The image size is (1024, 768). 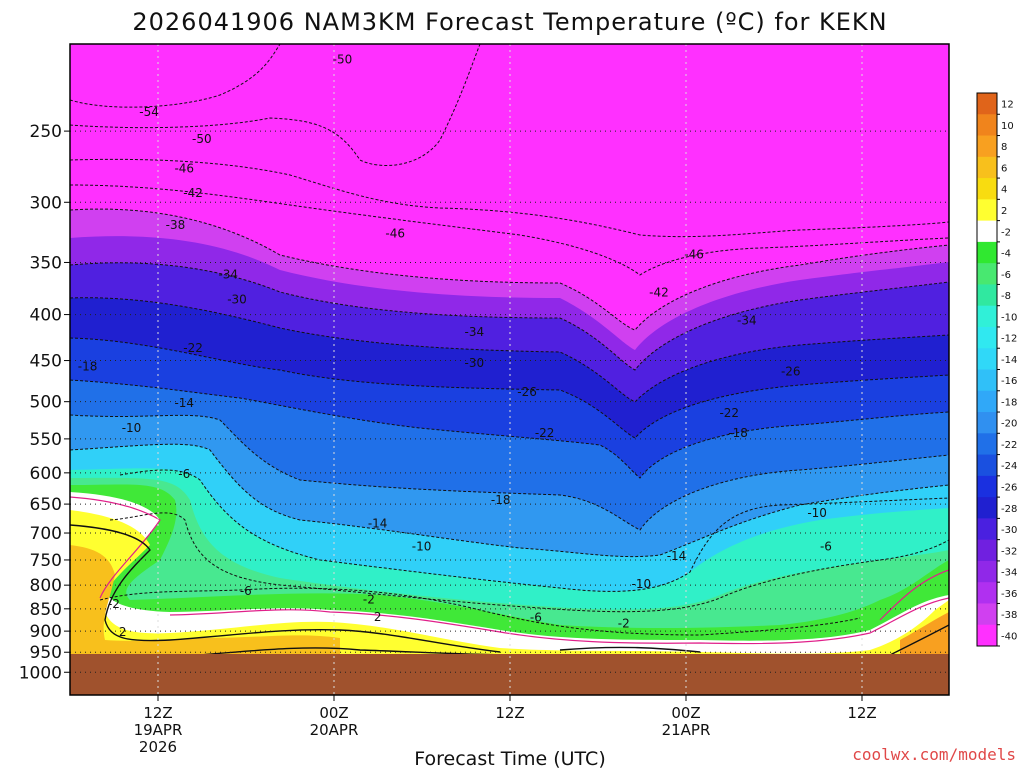 What do you see at coordinates (1009, 381) in the screenshot?
I see `colorbar-label: -16` at bounding box center [1009, 381].